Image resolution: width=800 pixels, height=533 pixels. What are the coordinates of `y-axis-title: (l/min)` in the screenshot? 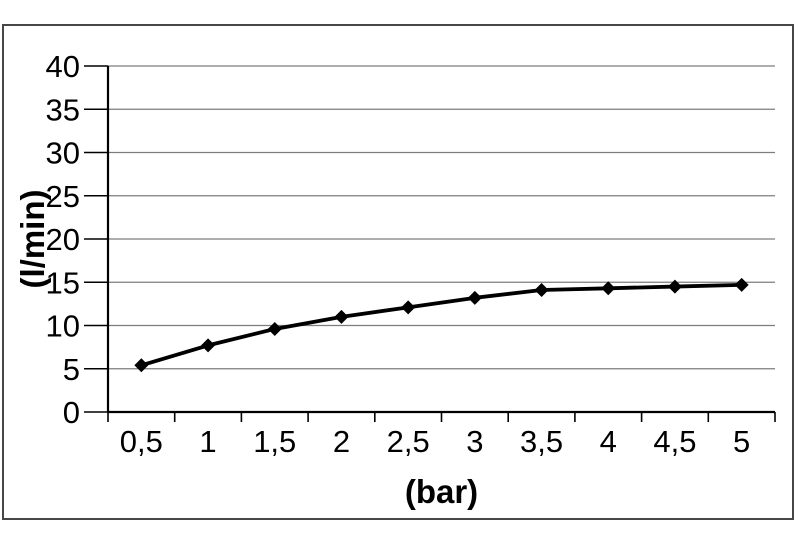 It's located at (32, 239).